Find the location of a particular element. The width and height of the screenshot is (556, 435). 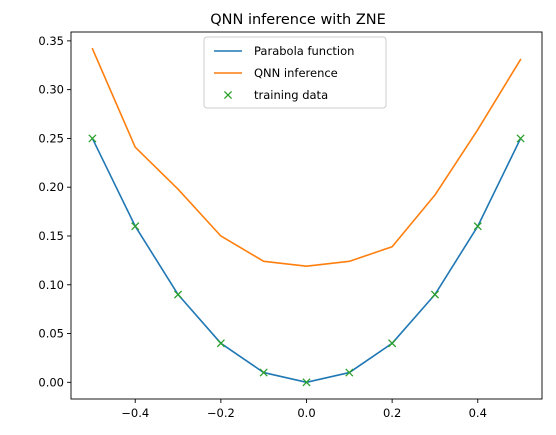

x-tick-label: −0.2 is located at coordinates (221, 413).